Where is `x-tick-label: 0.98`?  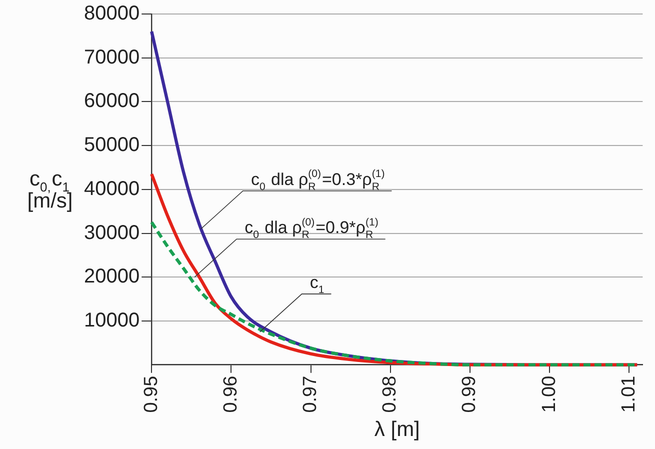
x-tick-label: 0.98 is located at coordinates (390, 394).